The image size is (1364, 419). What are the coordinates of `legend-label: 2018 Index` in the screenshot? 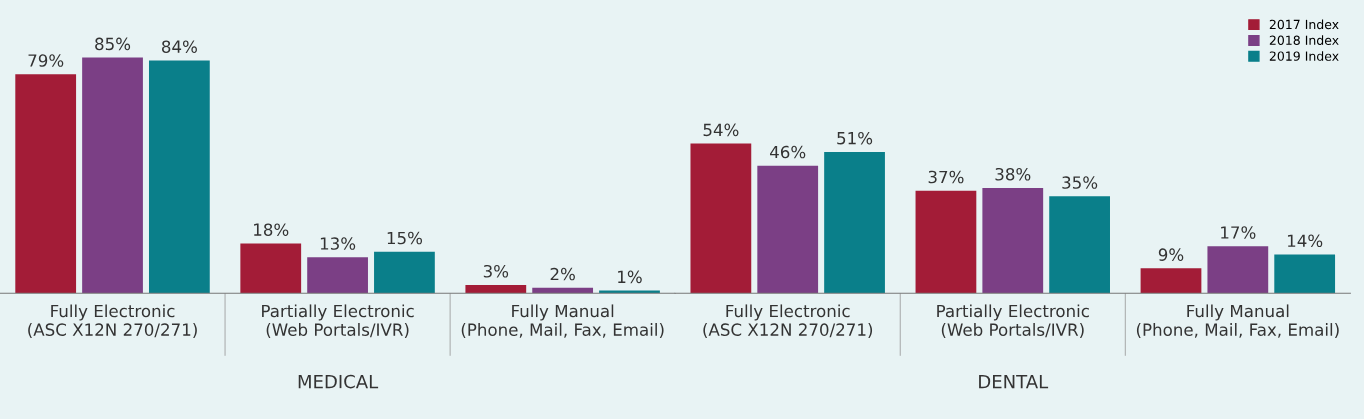 It's located at (1304, 40).